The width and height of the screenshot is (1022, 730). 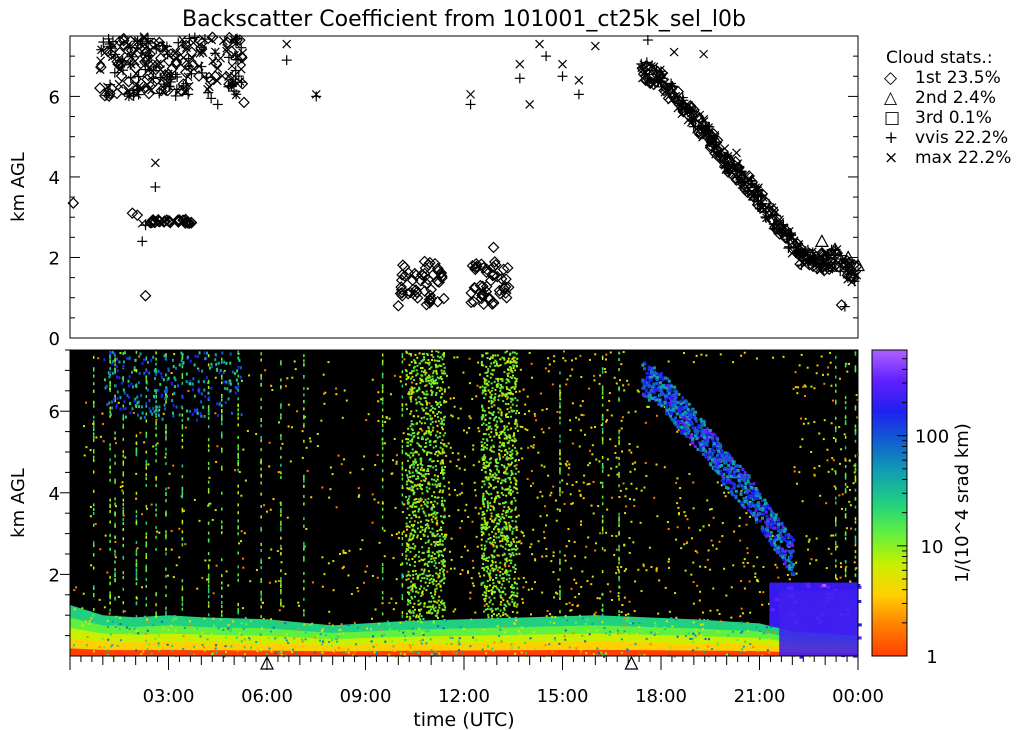 I want to click on marker-vvis, so click(x=110, y=48).